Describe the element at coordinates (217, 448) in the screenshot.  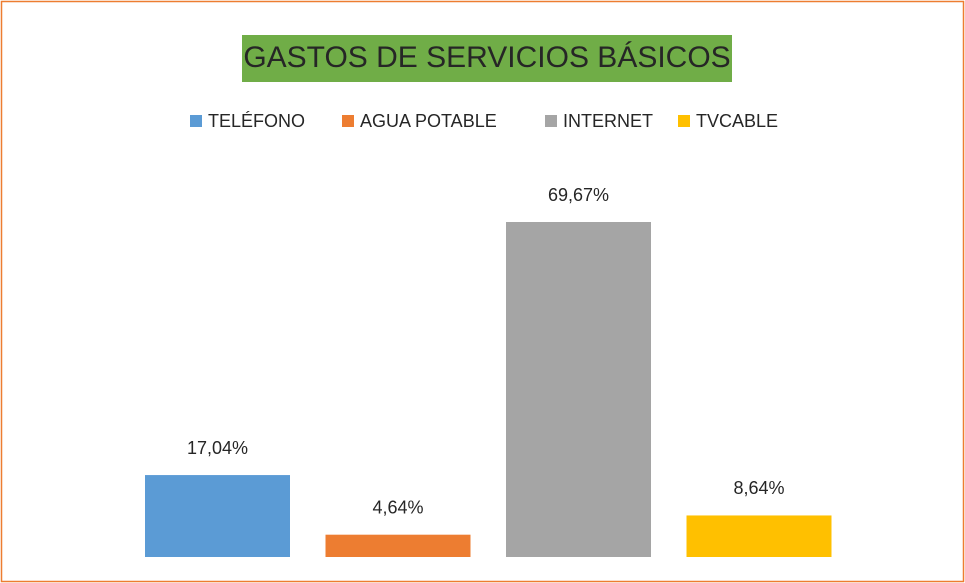
I see `data-label: 17,04%` at that location.